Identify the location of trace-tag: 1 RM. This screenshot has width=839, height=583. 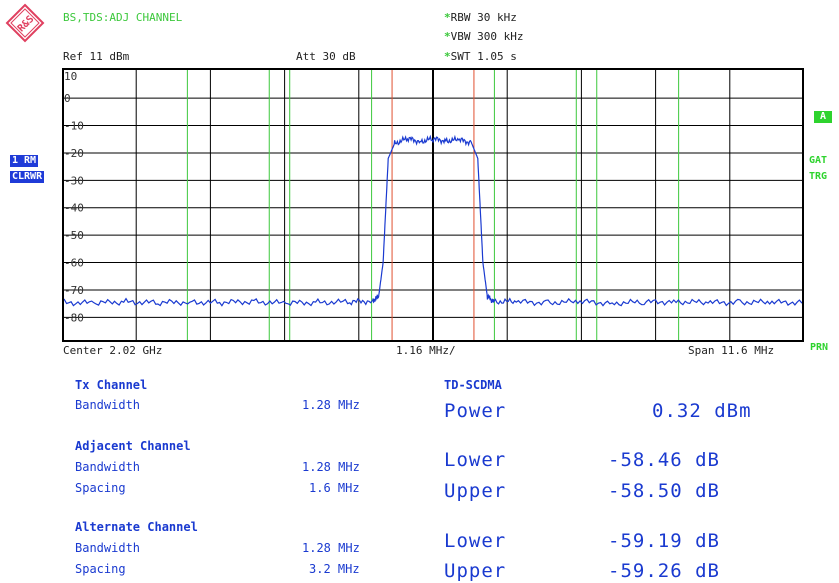
(24, 161).